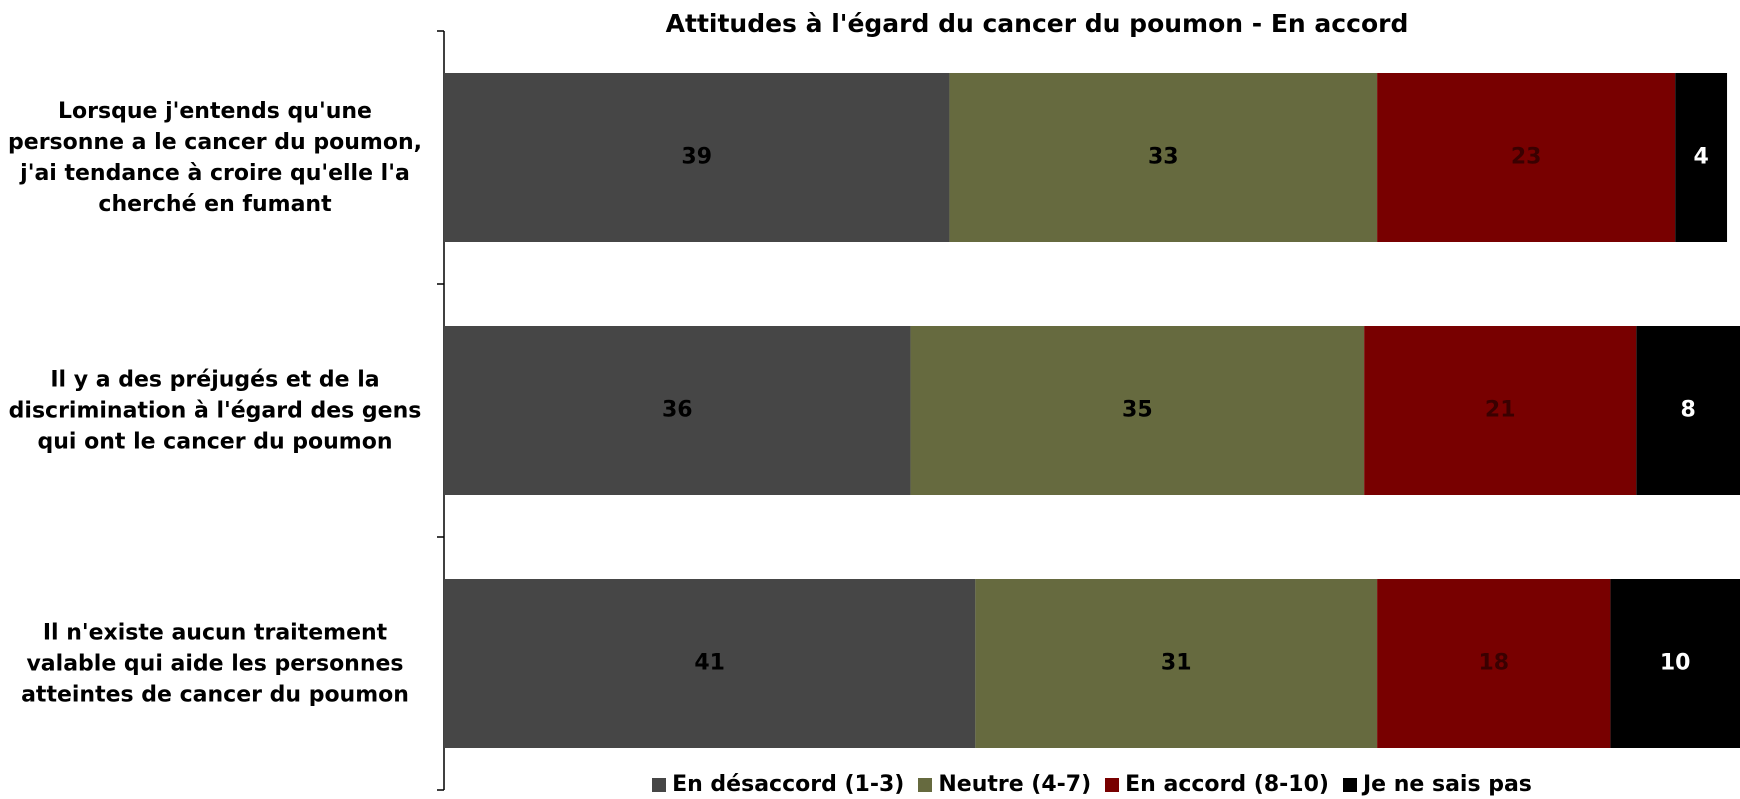 The width and height of the screenshot is (1740, 799). Describe the element at coordinates (788, 784) in the screenshot. I see `legend-label: En désaccord (1-3)` at that location.